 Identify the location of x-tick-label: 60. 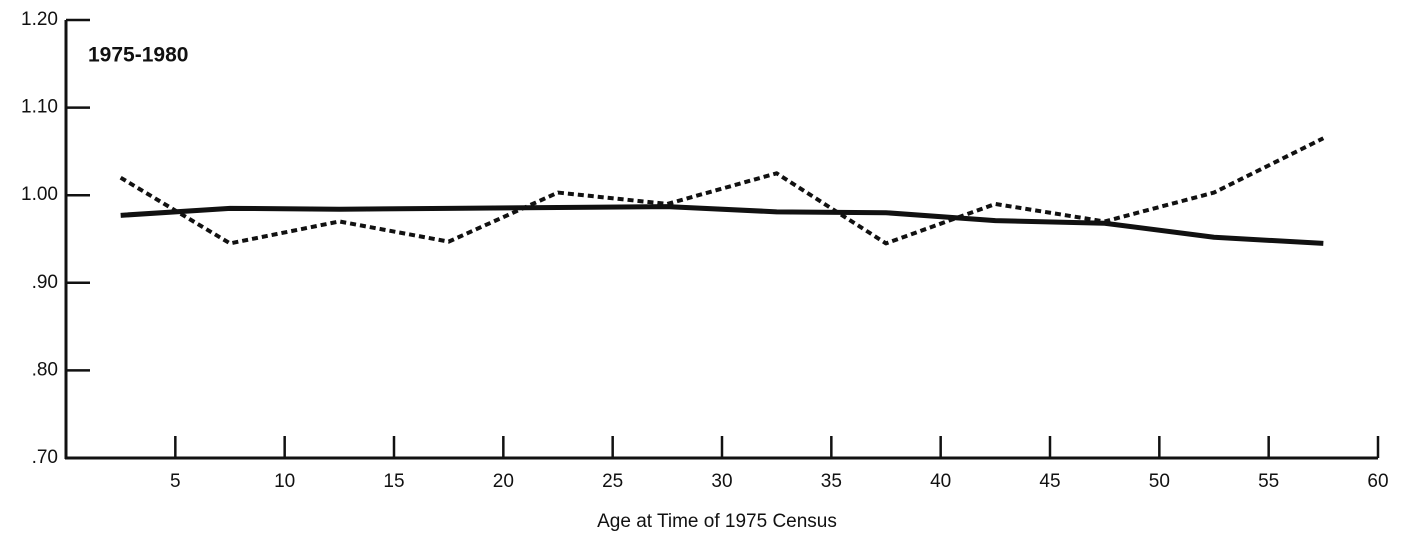
(1377, 481).